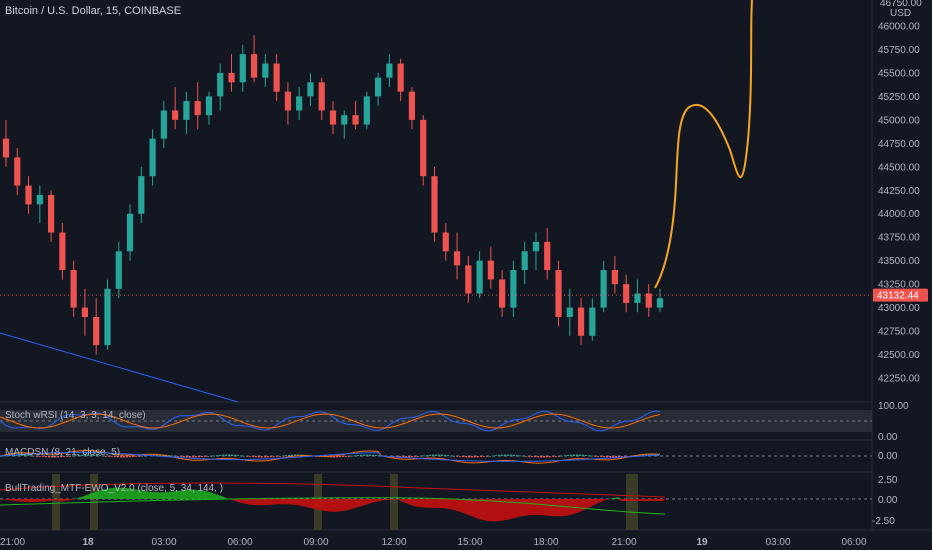 Image resolution: width=932 pixels, height=550 pixels. Describe the element at coordinates (62, 452) in the screenshot. I see `macd-label: MACDSN (8, 21, close, 5)` at that location.